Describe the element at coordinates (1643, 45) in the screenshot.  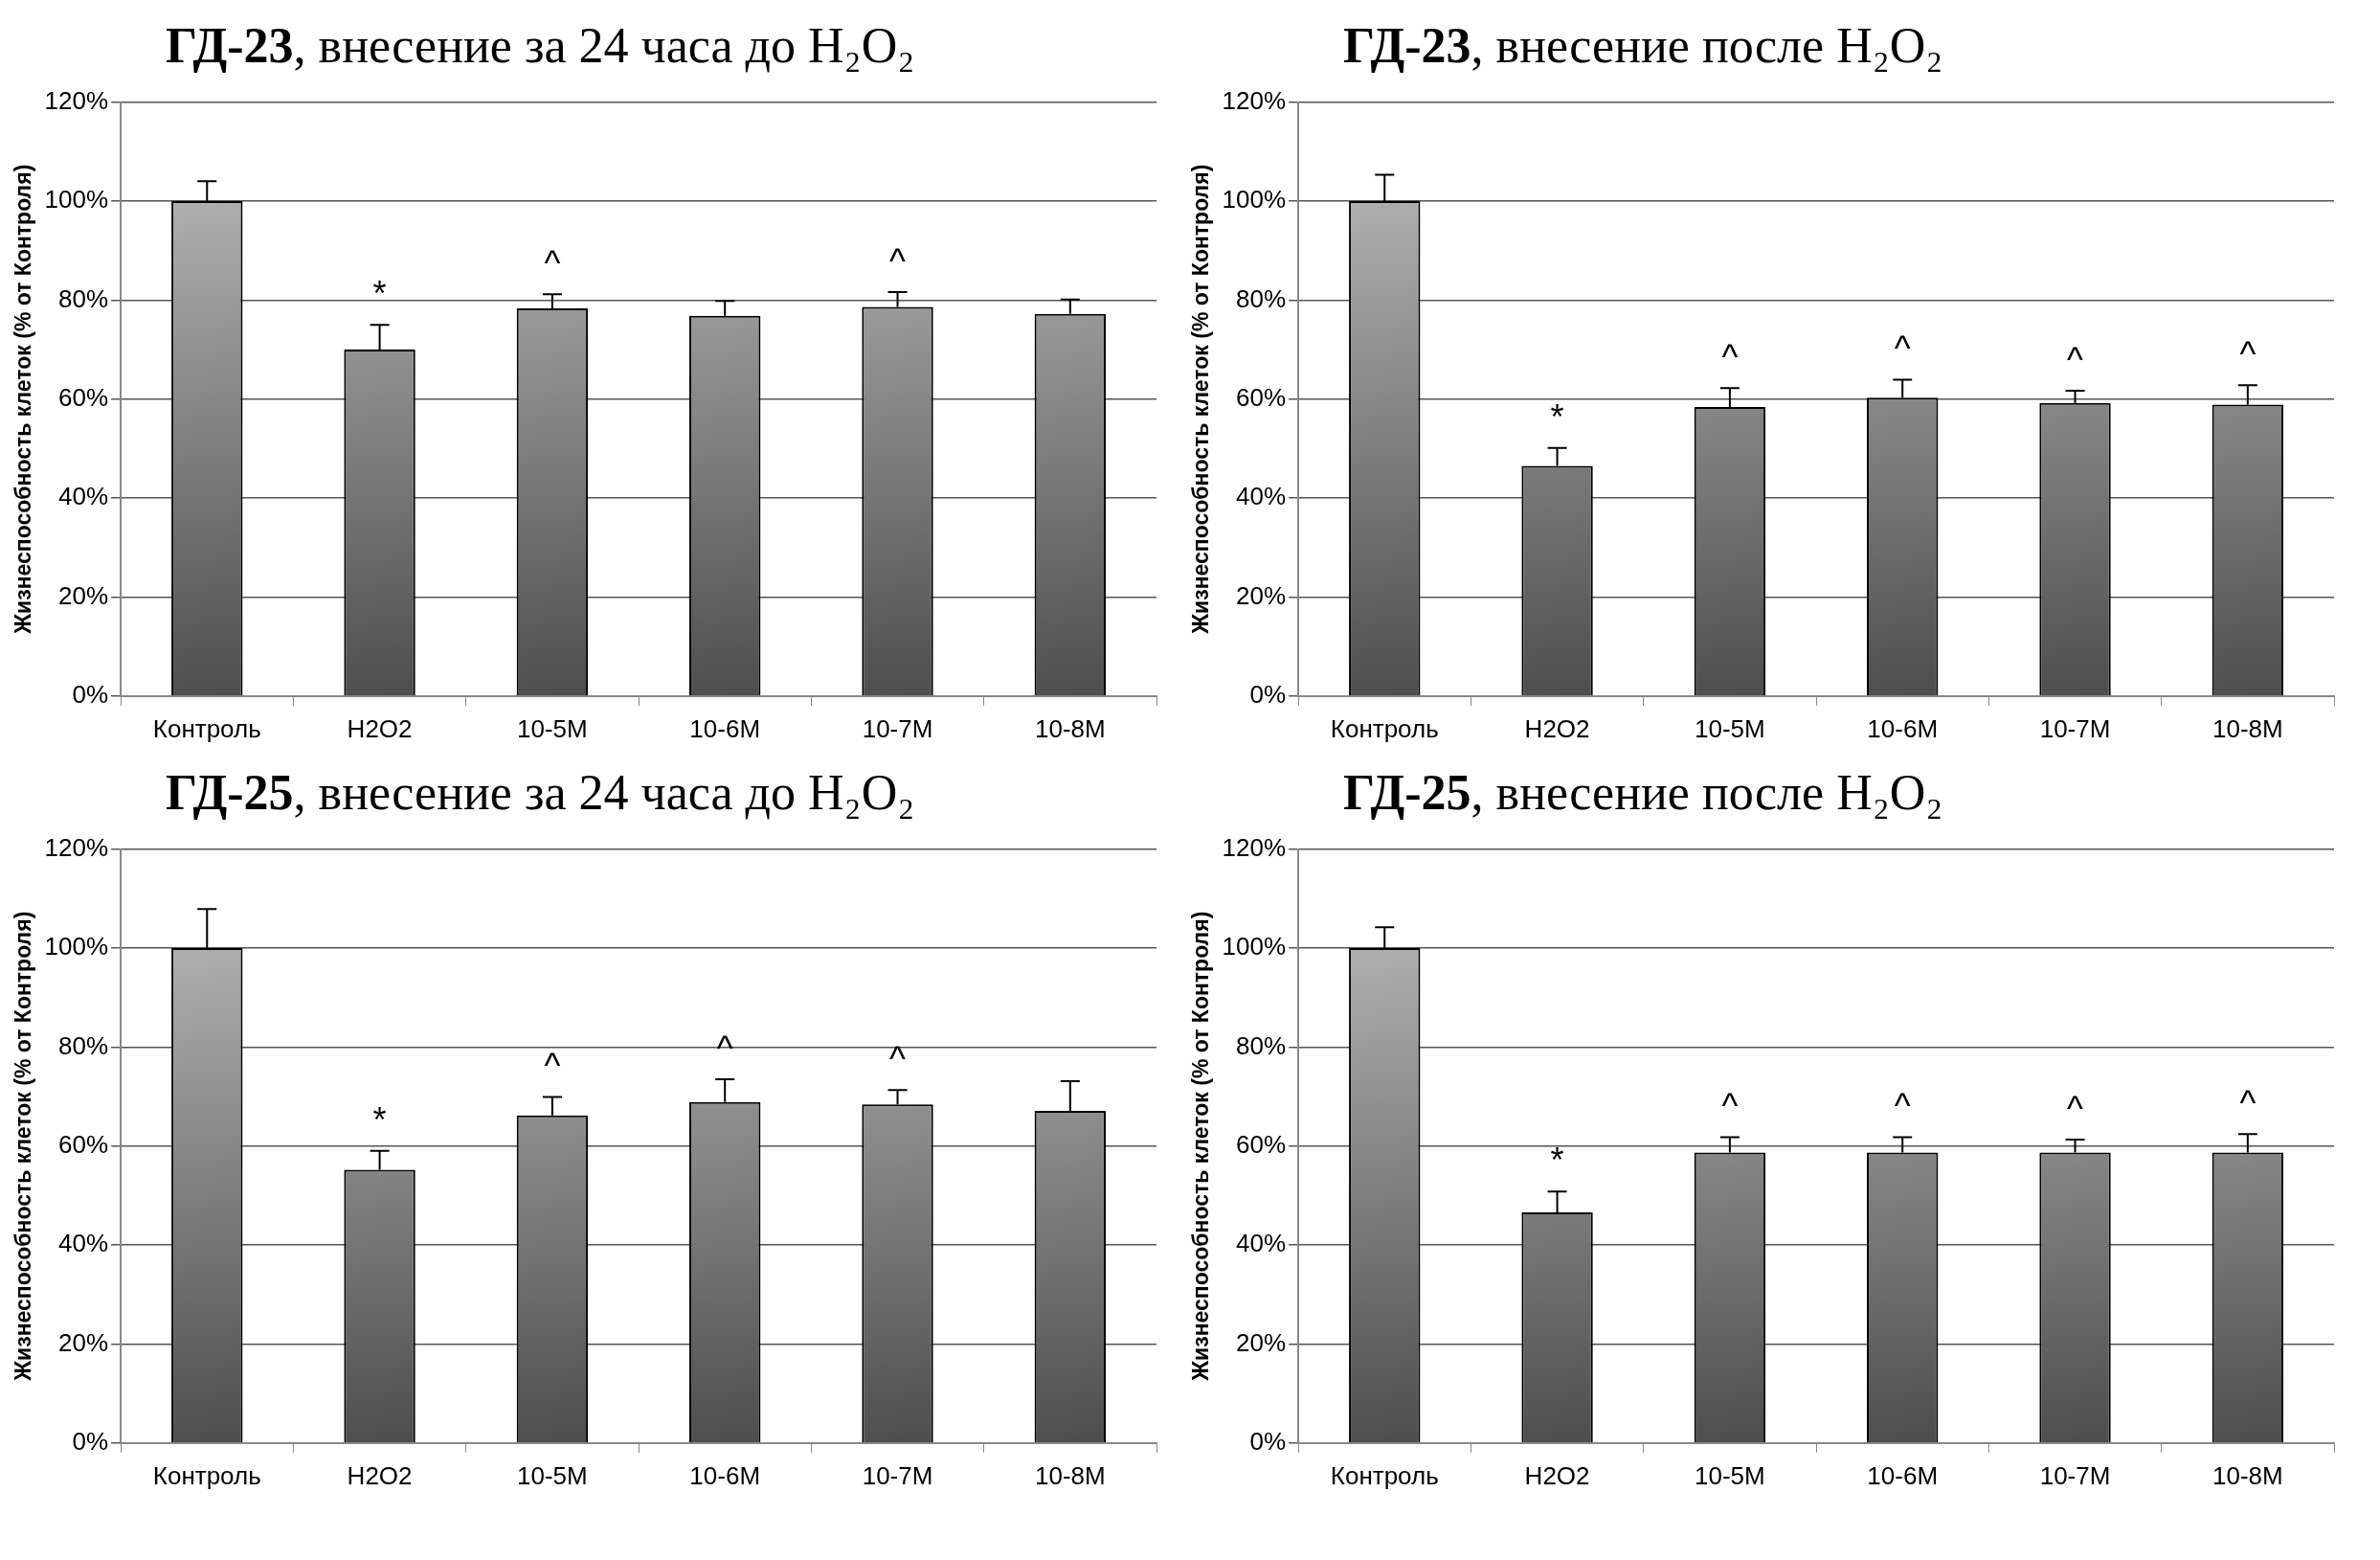
I see `chart-title: ГД-23, внесение после H₂O₂` at that location.